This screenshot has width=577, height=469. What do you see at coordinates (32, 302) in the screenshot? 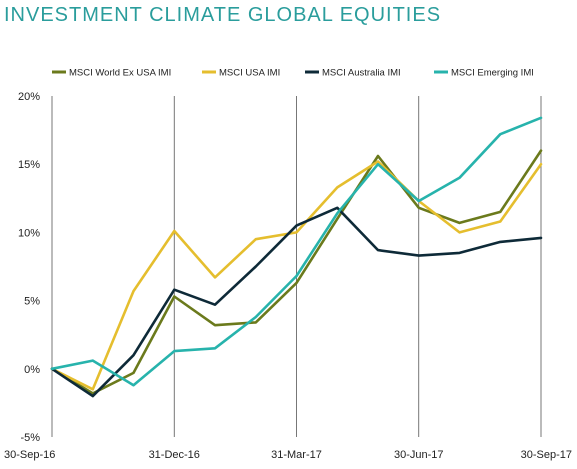
I see `y-tick-label: 5%` at bounding box center [32, 302].